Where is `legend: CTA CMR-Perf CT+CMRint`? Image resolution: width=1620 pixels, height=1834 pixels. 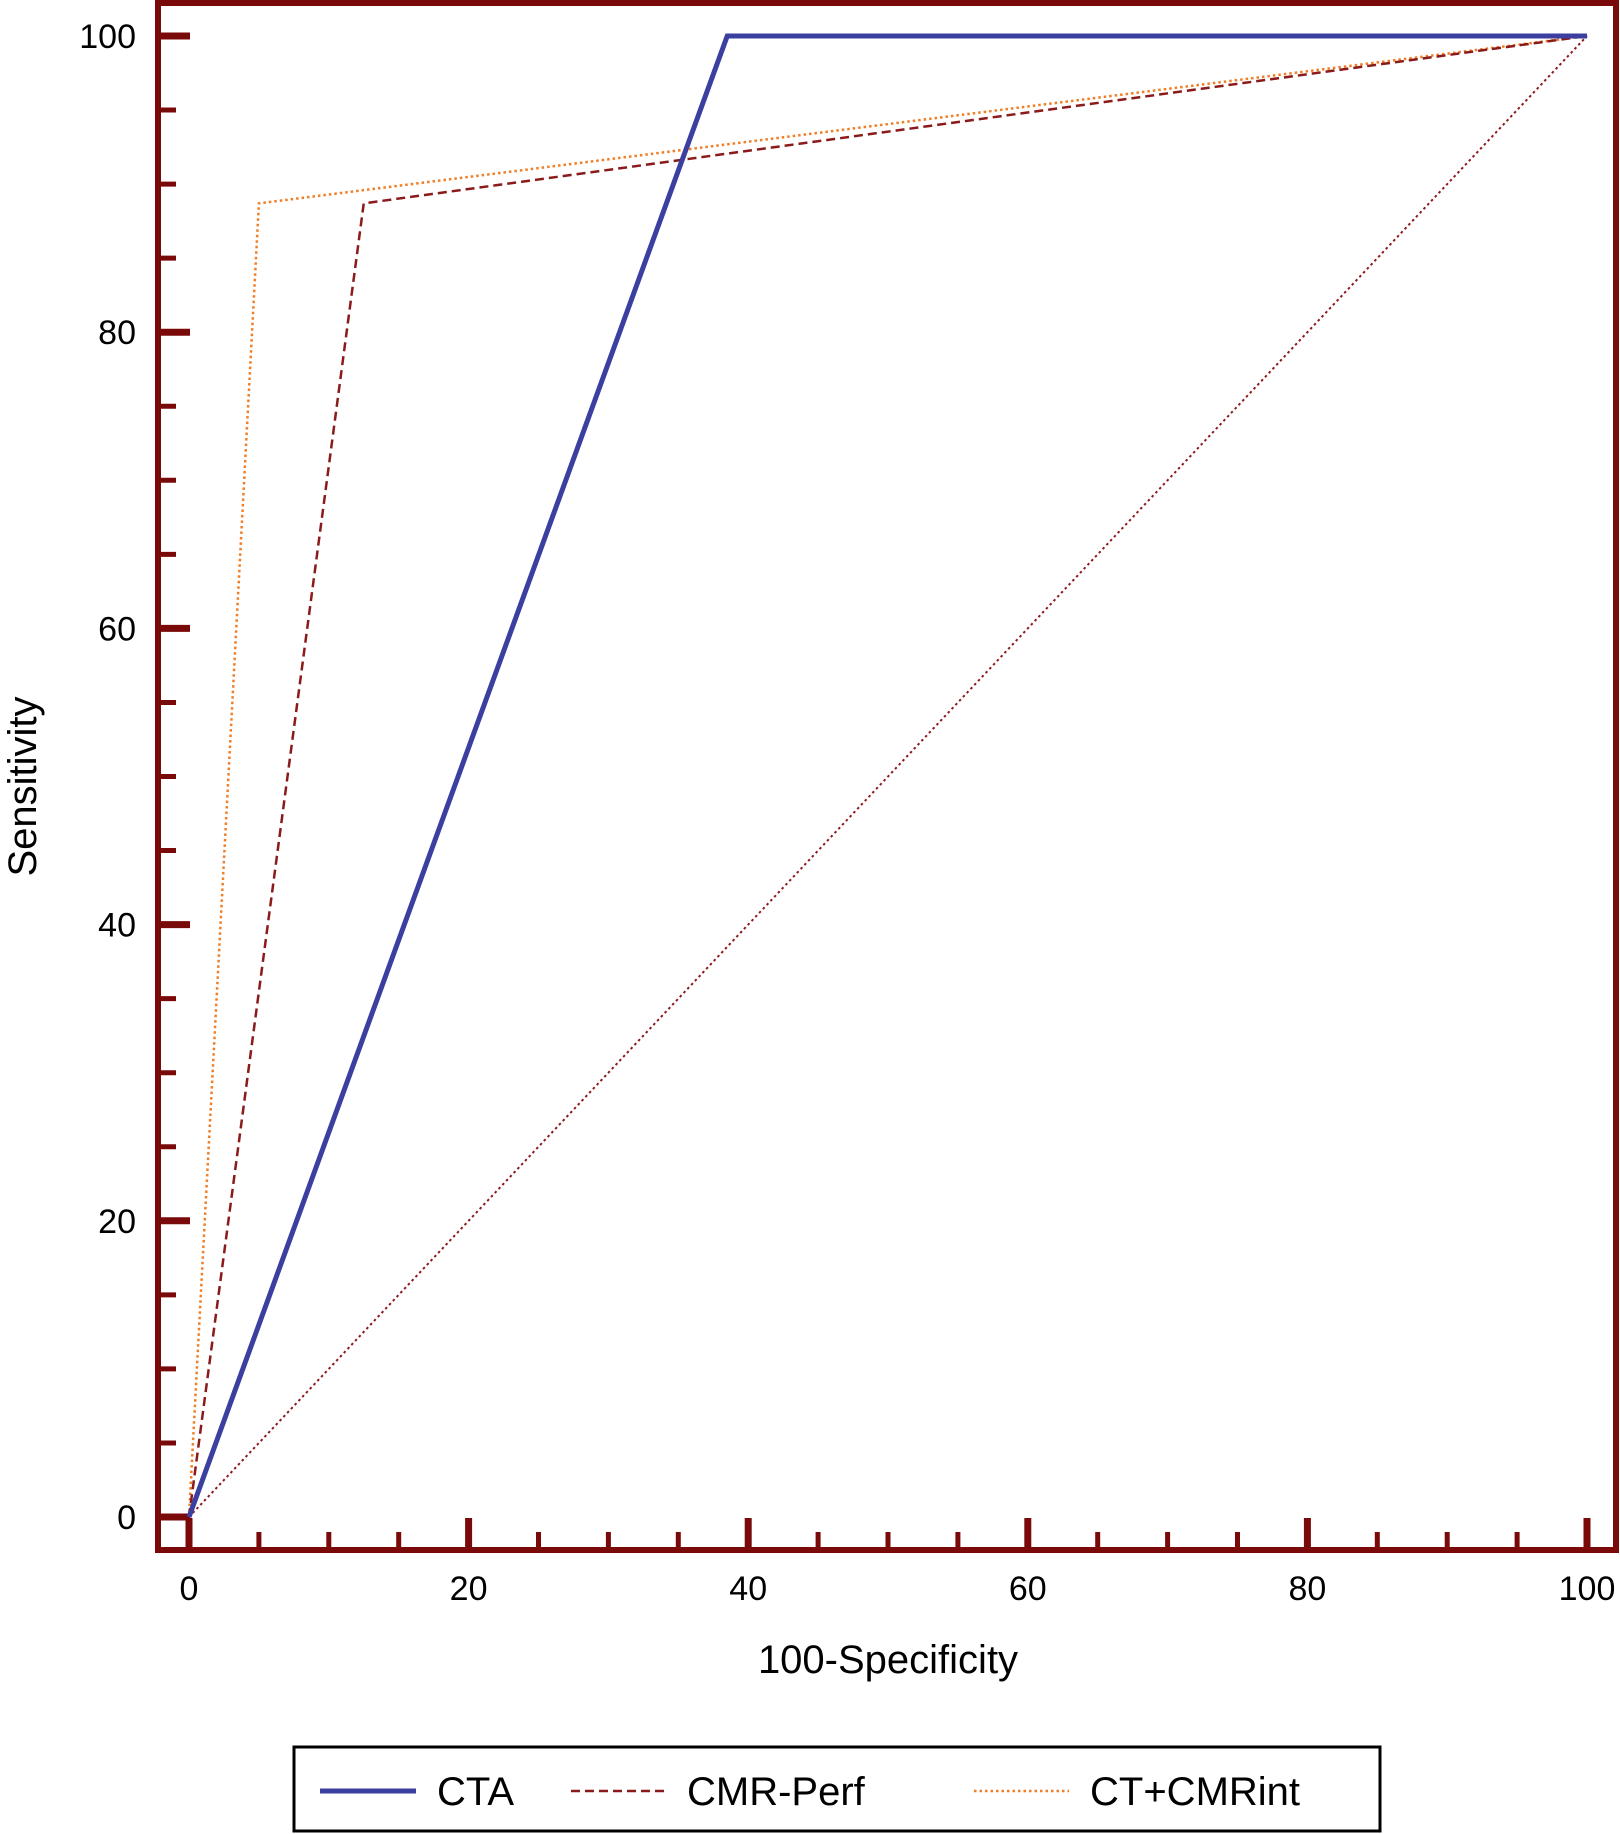
legend: CTA CMR-Perf CT+CMRint is located at coordinates (837, 1789).